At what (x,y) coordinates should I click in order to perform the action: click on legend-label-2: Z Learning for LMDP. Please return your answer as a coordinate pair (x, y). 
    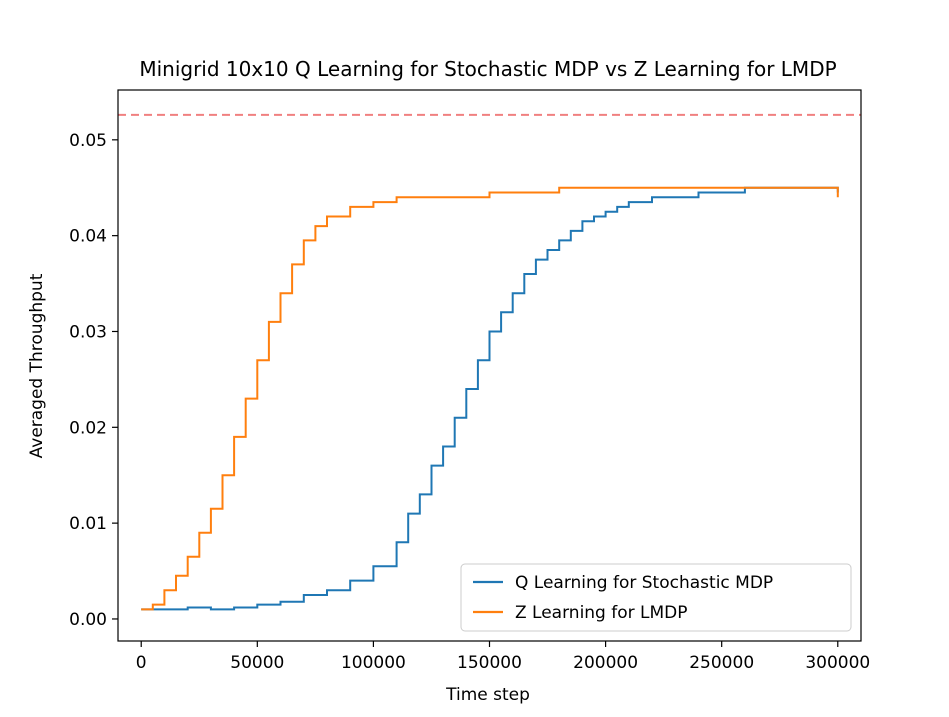
    Looking at the image, I should click on (601, 613).